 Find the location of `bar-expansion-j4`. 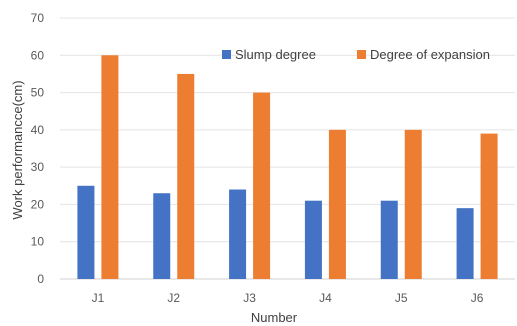

bar-expansion-j4 is located at coordinates (337, 204).